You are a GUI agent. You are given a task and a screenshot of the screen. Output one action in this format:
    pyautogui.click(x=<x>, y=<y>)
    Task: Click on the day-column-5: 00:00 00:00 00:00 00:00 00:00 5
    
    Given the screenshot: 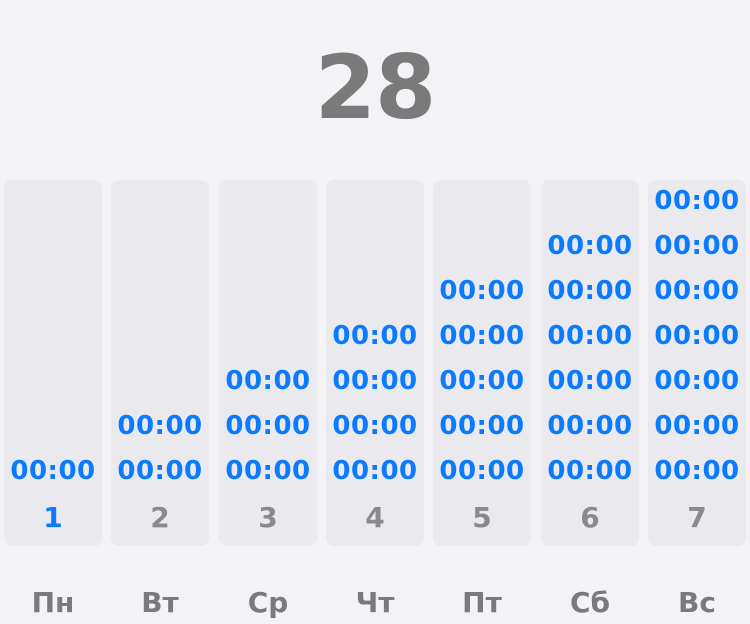 What is the action you would take?
    pyautogui.click(x=482, y=363)
    